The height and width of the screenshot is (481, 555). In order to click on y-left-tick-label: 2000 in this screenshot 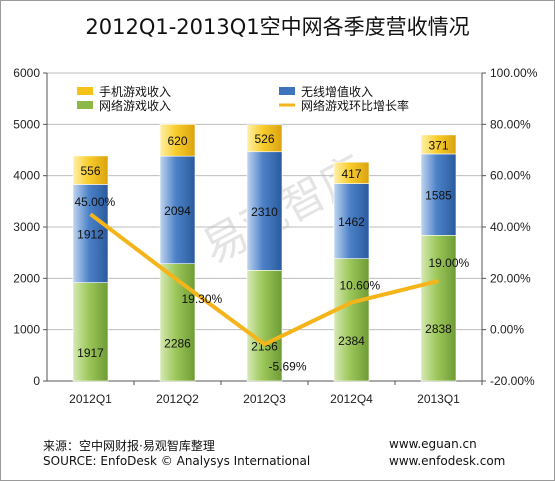, I will do `click(26, 278)`.